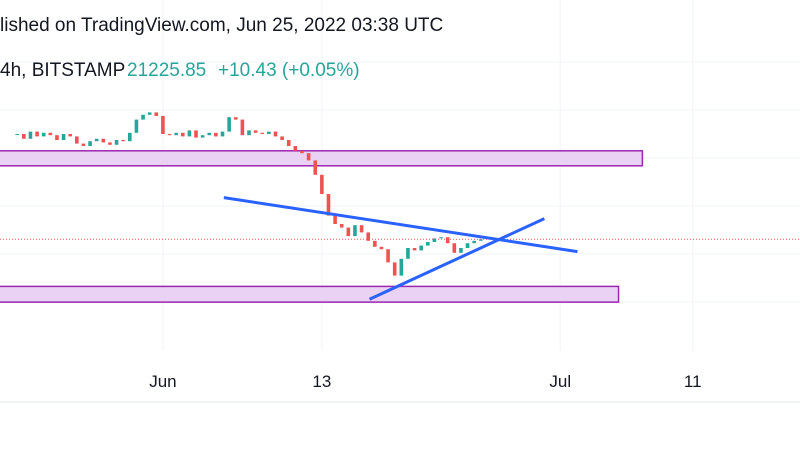 The height and width of the screenshot is (458, 800). I want to click on x-tick-label: Jun, so click(162, 381).